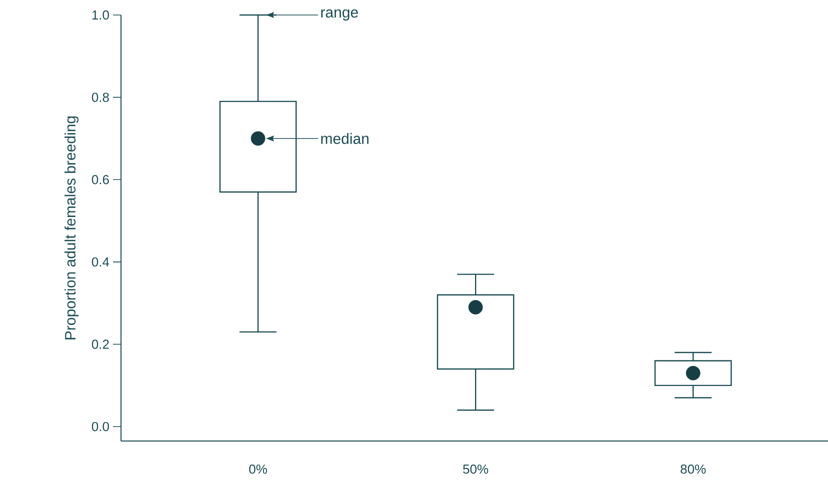 The width and height of the screenshot is (828, 480). What do you see at coordinates (100, 15) in the screenshot?
I see `y-tick-label: 1.0` at bounding box center [100, 15].